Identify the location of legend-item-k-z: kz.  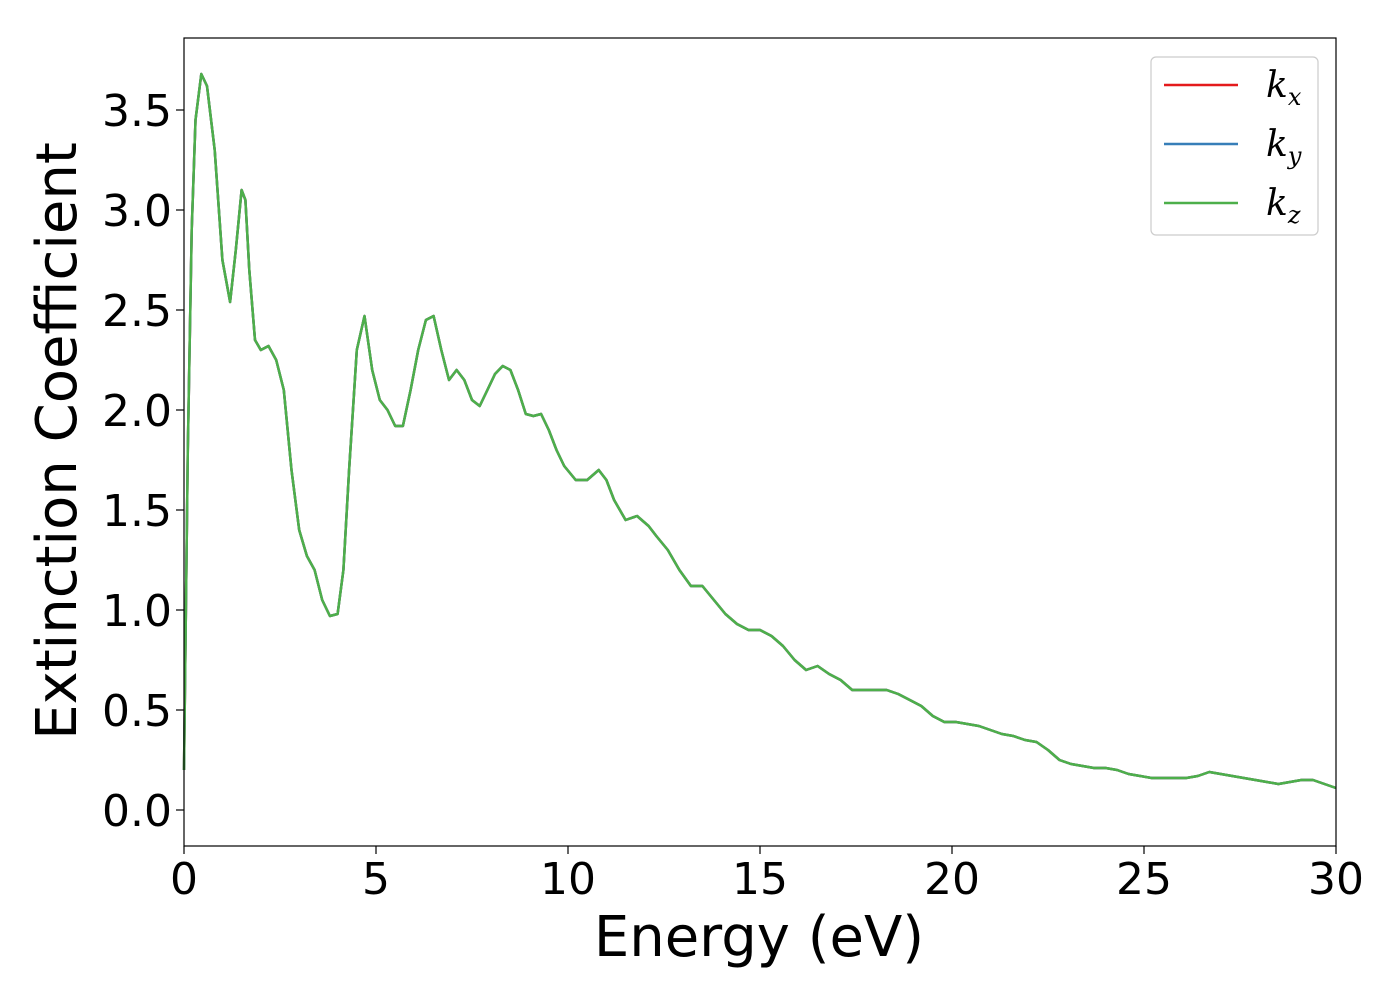
(1232, 206).